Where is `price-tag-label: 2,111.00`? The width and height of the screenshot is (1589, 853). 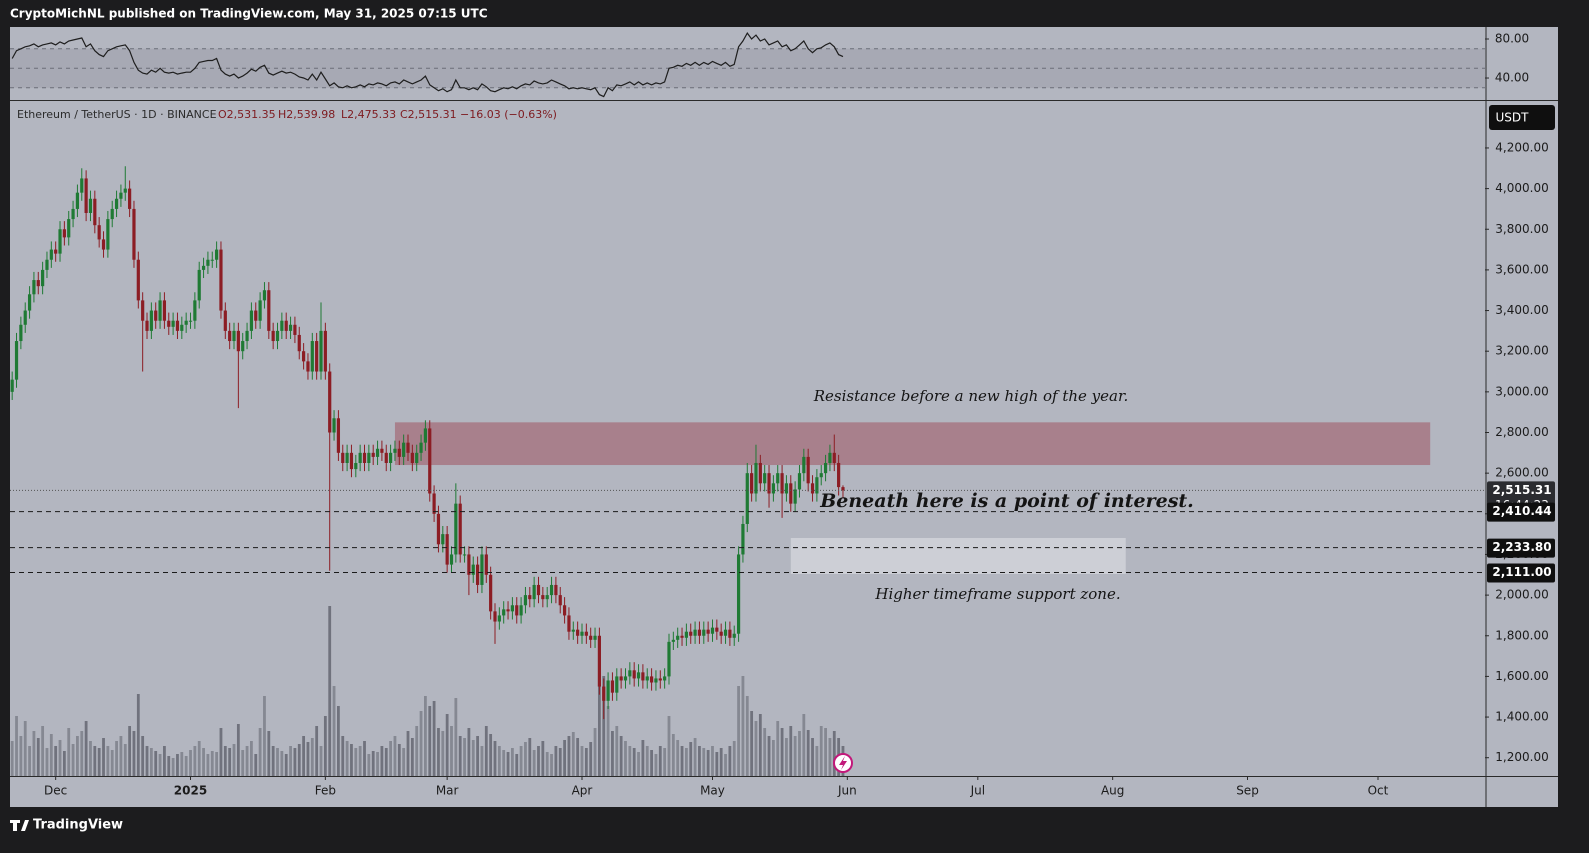
price-tag-label: 2,111.00 is located at coordinates (1521, 572).